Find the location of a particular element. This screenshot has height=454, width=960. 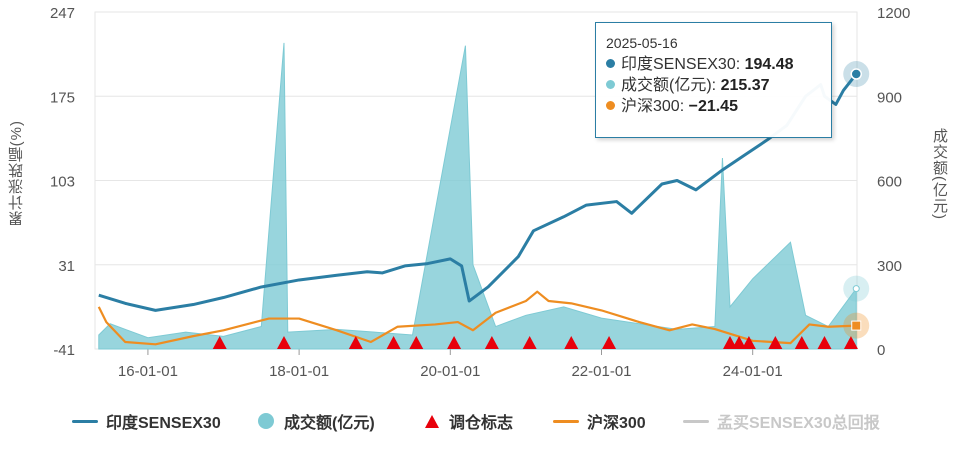

right-tick-label: 300 is located at coordinates (889, 266).